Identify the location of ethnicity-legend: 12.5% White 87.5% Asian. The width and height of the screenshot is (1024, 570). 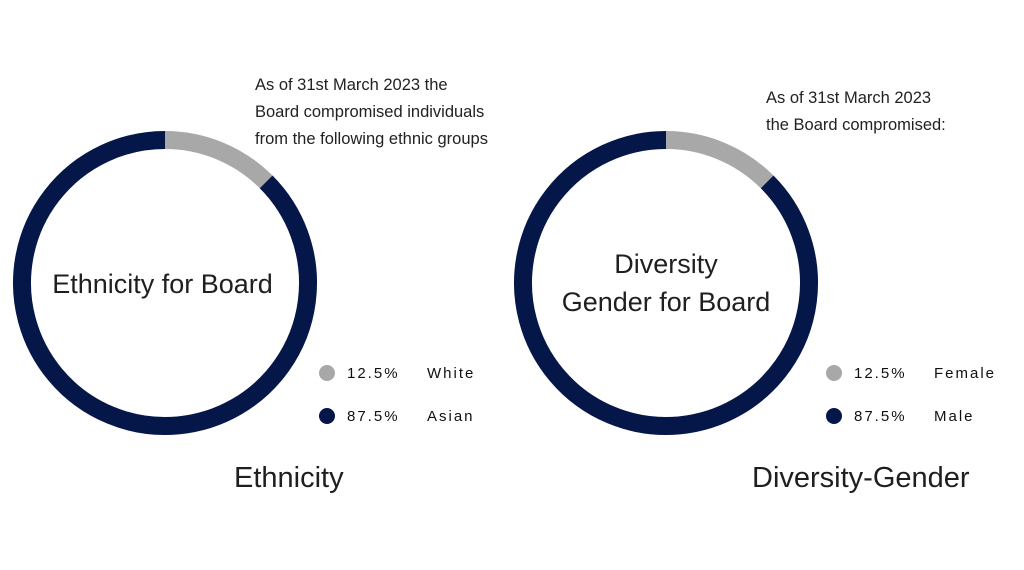
(397, 405).